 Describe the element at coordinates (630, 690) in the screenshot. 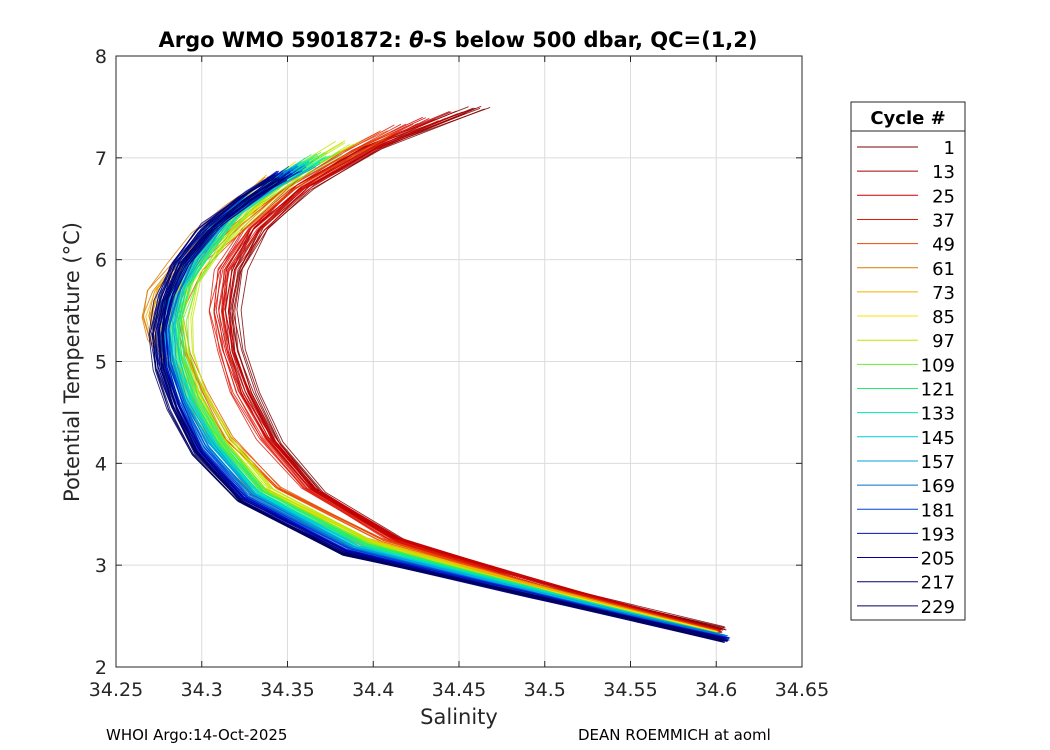

I see `x-tick-label: 34.55` at that location.